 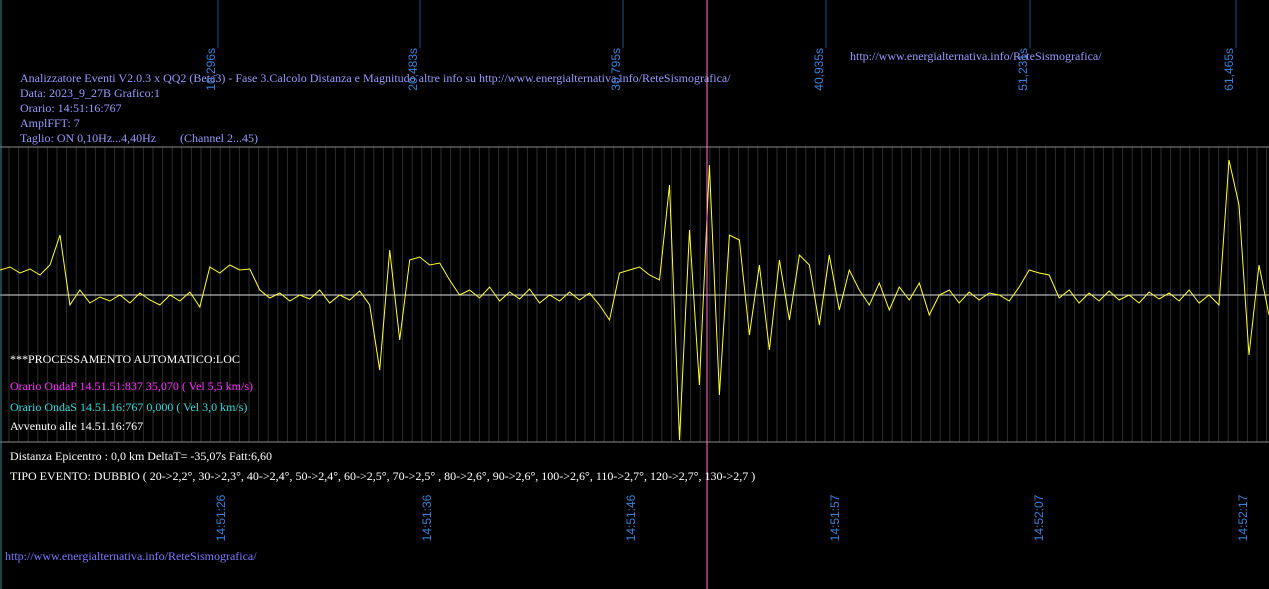 I want to click on top-tick-label: 40,935s, so click(x=819, y=69).